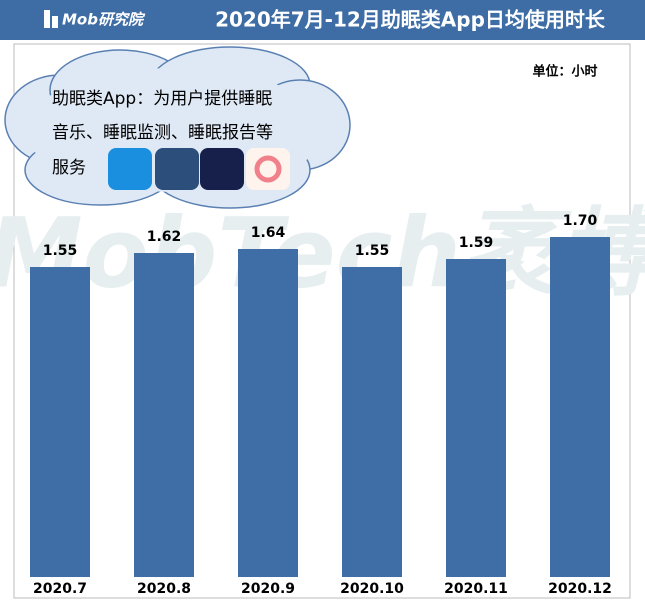 The height and width of the screenshot is (602, 645). I want to click on x-tick-label: 2020.12, so click(580, 589).